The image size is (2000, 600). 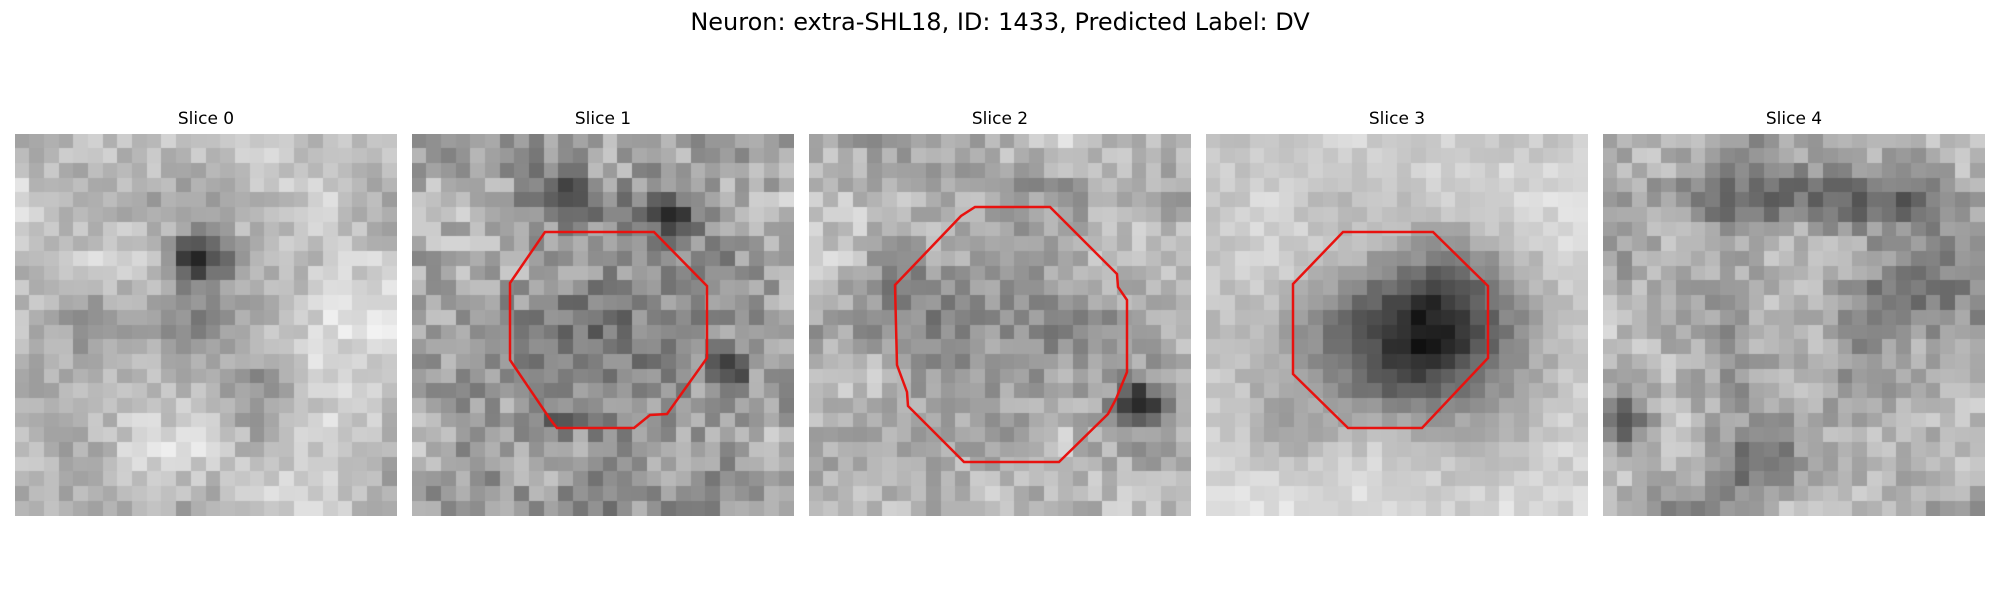 I want to click on slice-3-roi-contour, so click(x=1390, y=330).